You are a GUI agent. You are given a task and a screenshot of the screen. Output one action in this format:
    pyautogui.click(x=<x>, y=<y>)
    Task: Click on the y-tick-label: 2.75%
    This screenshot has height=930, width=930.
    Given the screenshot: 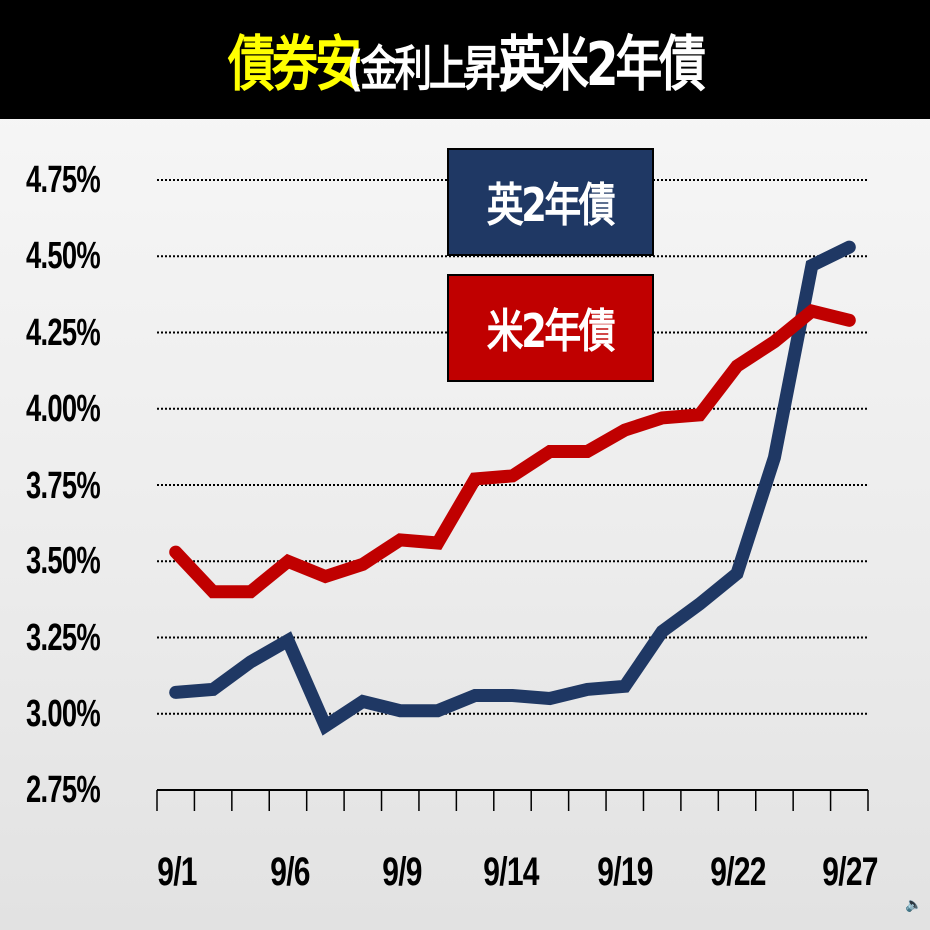 What is the action you would take?
    pyautogui.click(x=63, y=790)
    